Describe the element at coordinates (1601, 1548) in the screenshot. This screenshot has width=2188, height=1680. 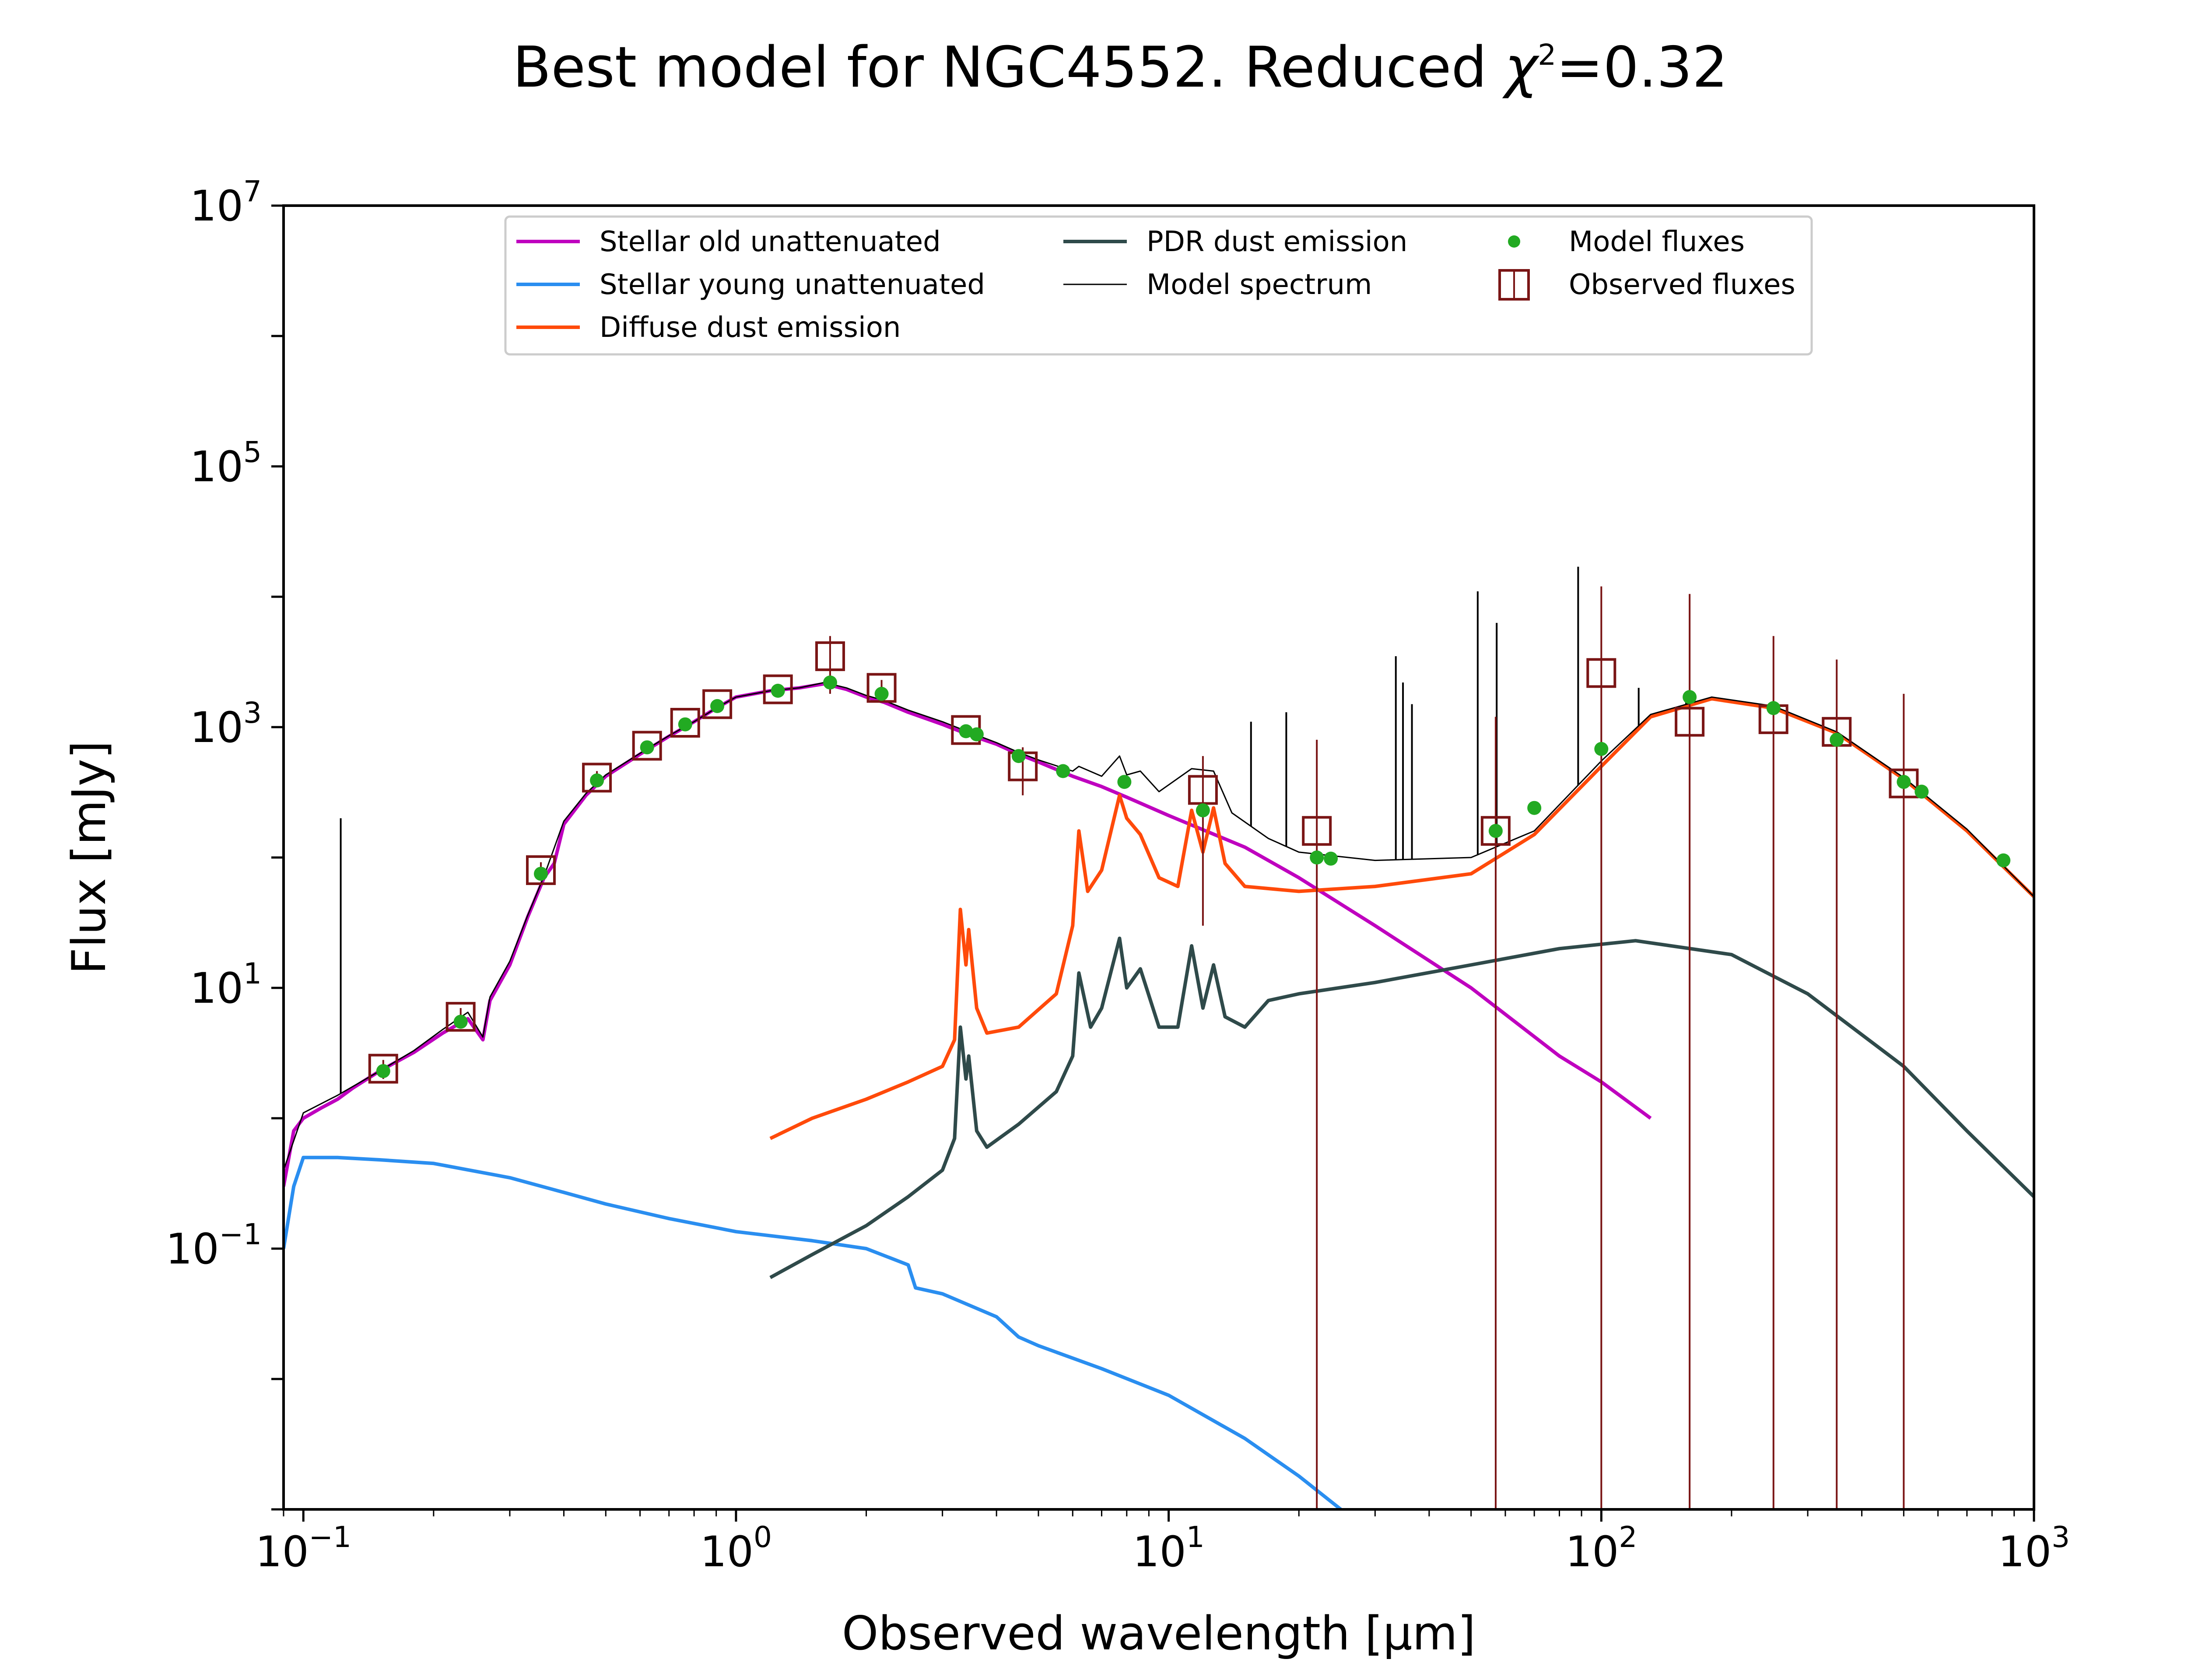
I see `x-tick-label: 10²` at that location.